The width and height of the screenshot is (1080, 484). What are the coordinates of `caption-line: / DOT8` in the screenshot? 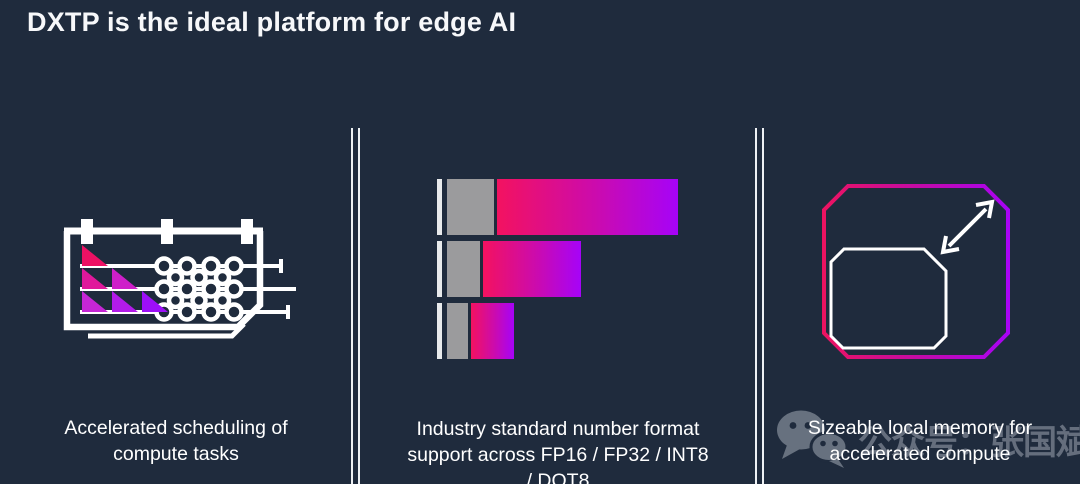 It's located at (558, 477).